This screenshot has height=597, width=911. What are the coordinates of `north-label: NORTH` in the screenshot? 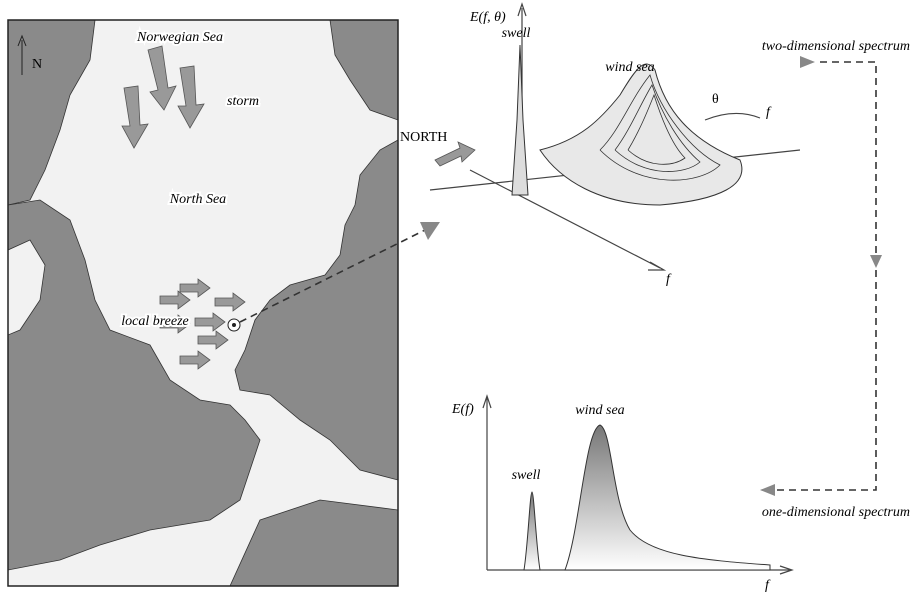 It's located at (423, 137).